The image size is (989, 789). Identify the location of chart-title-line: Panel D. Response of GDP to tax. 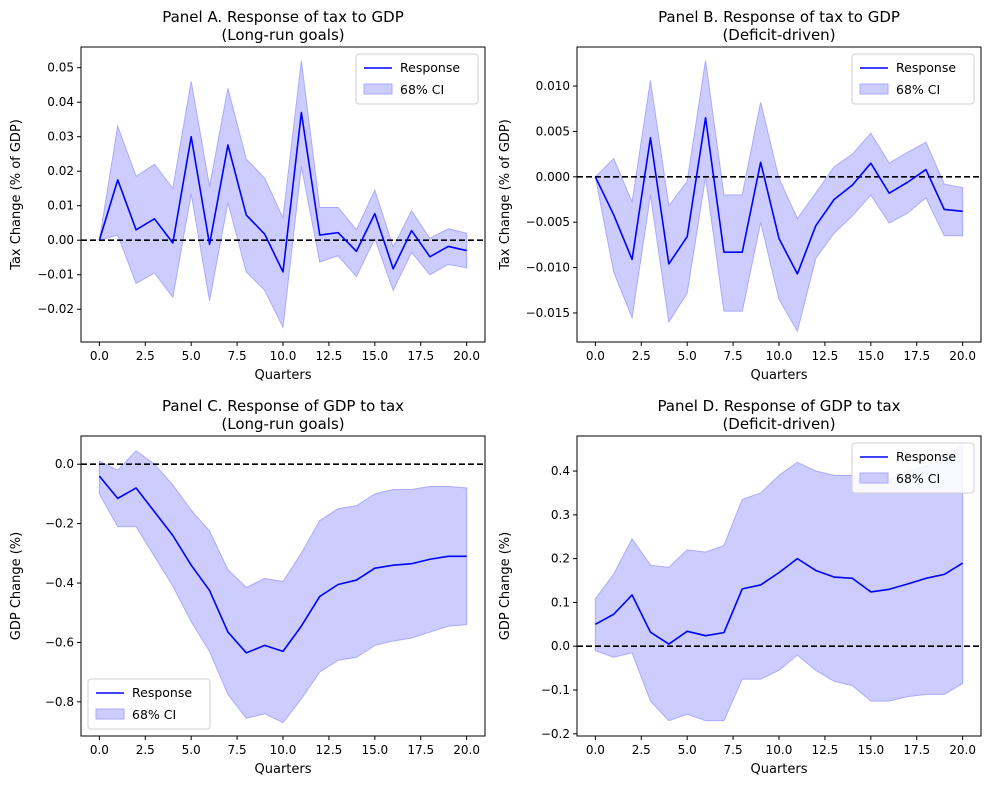
(778, 406).